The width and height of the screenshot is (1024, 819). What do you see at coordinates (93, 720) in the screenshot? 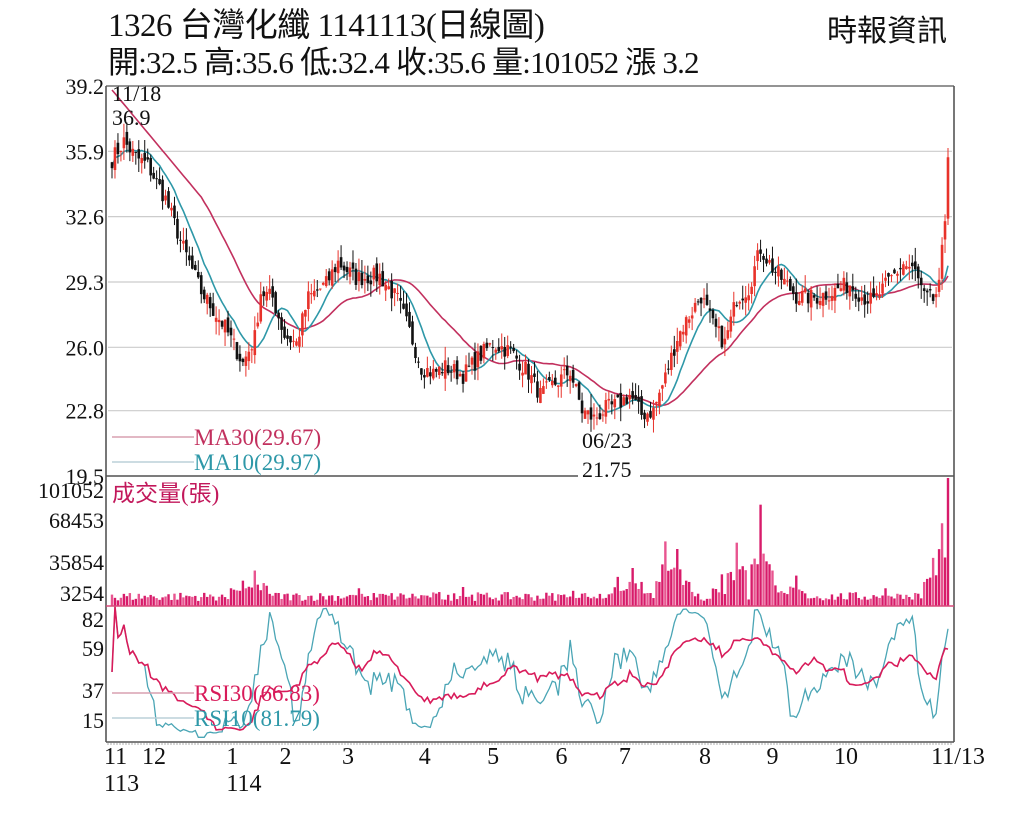
I see `rsi-tick: 15` at bounding box center [93, 720].